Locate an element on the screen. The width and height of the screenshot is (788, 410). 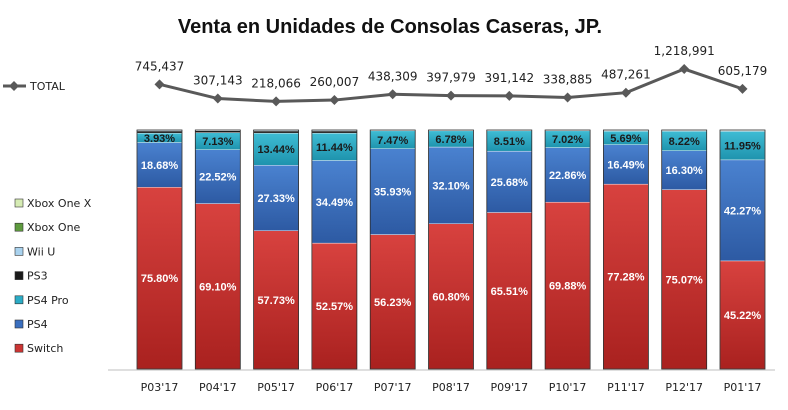
legend-item-wii-u: Wii U is located at coordinates (34, 251).